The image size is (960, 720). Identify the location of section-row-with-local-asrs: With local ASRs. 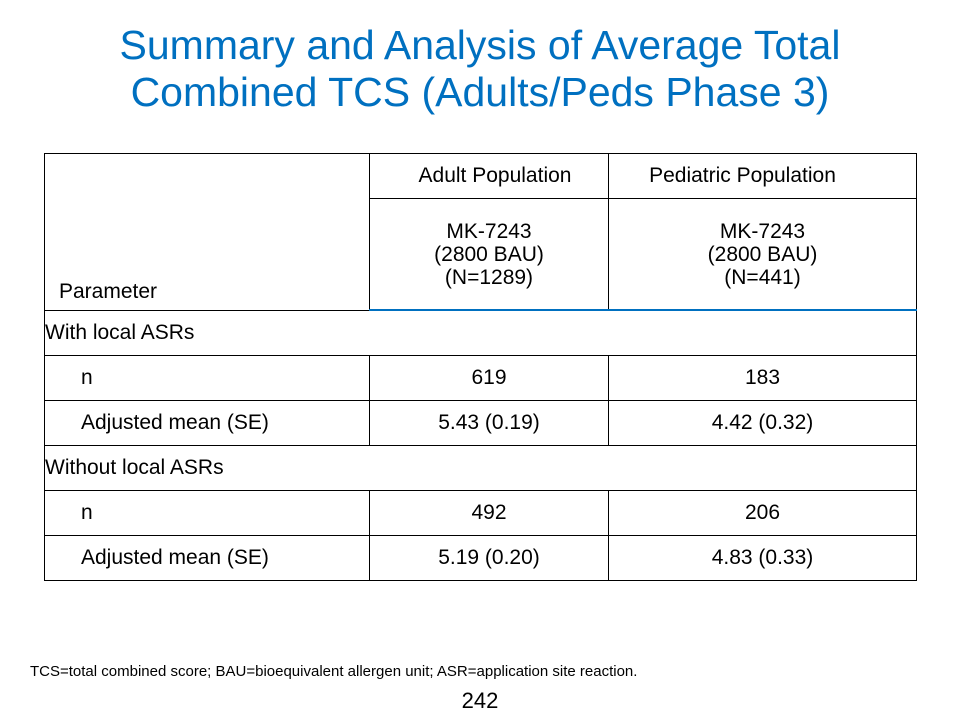
(480, 332).